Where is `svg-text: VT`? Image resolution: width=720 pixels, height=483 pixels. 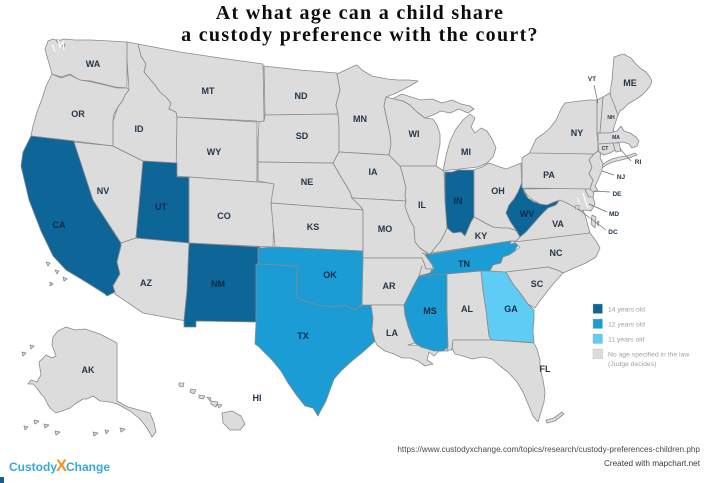 svg-text: VT is located at coordinates (592, 79).